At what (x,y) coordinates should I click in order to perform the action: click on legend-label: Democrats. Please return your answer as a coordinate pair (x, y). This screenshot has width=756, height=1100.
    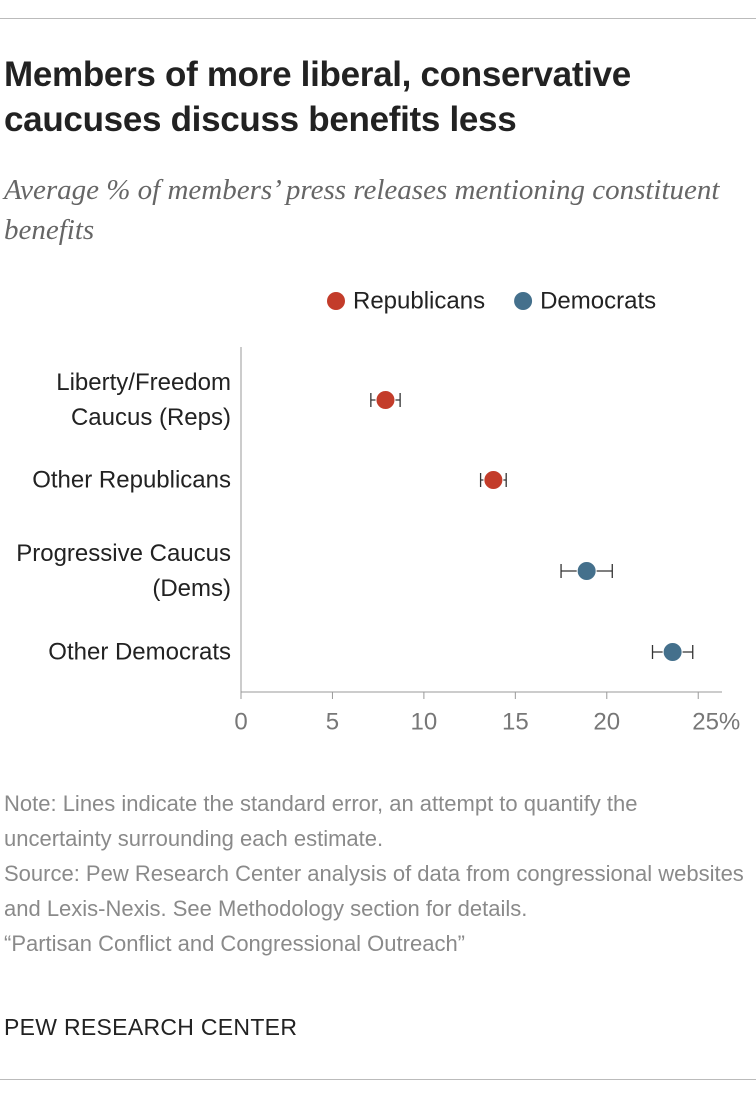
    Looking at the image, I should click on (598, 300).